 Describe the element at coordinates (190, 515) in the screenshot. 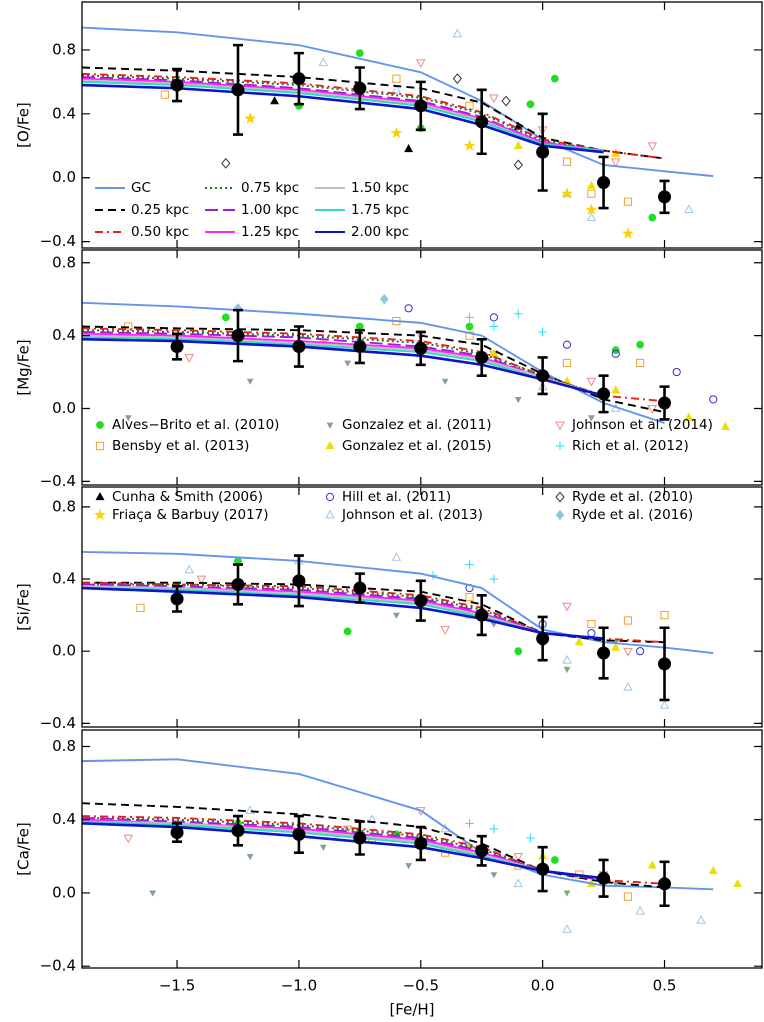

I see `legend-label: Friaça & Barbuy (2017)` at that location.